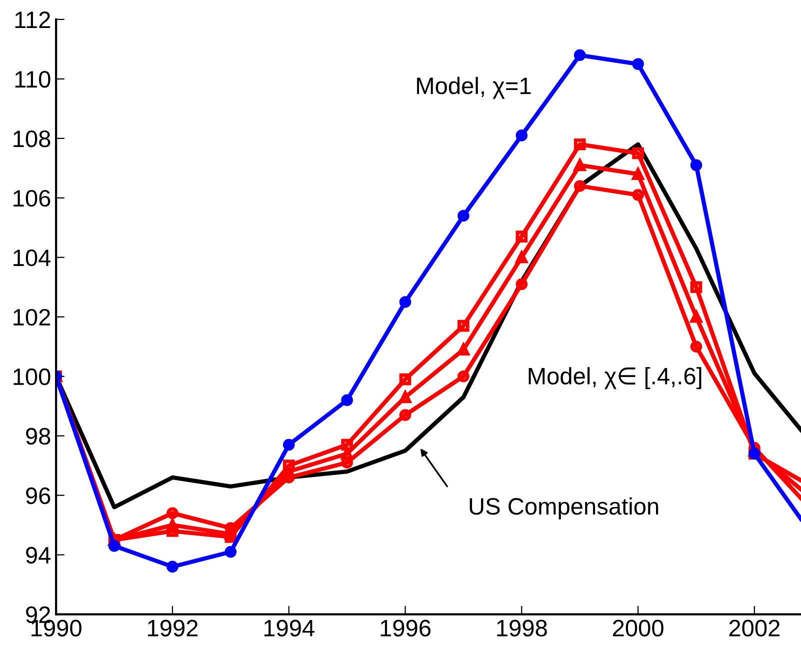 This screenshot has height=648, width=801. Describe the element at coordinates (32, 20) in the screenshot. I see `y-tick-label: 112` at that location.